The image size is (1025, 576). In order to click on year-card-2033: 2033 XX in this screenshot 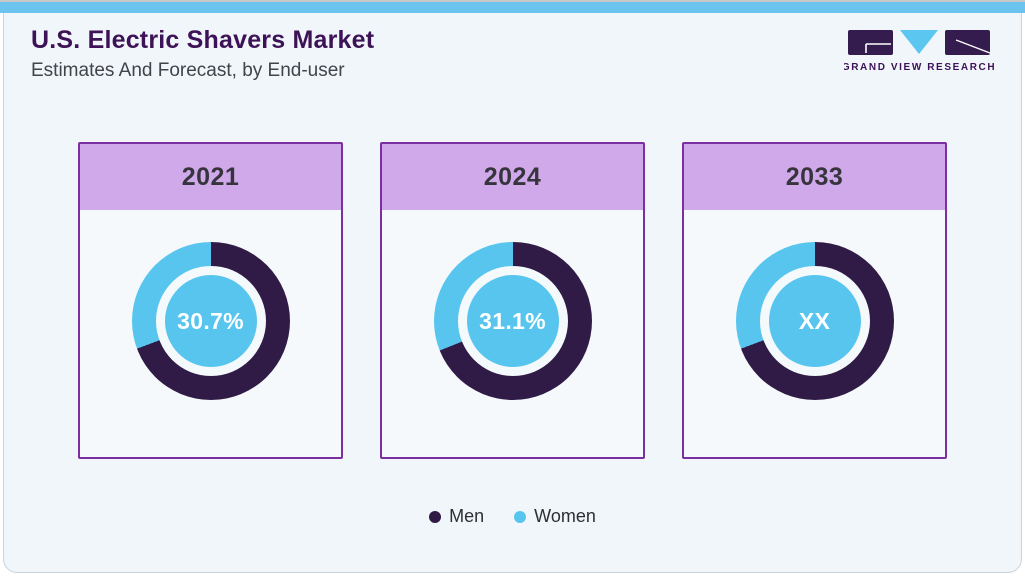, I will do `click(814, 300)`.